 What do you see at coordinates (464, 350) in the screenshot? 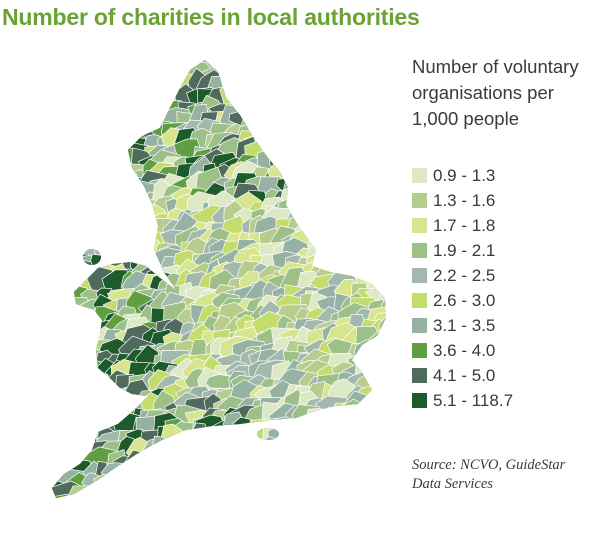
I see `legend-label: 3.6 - 4.0` at bounding box center [464, 350].